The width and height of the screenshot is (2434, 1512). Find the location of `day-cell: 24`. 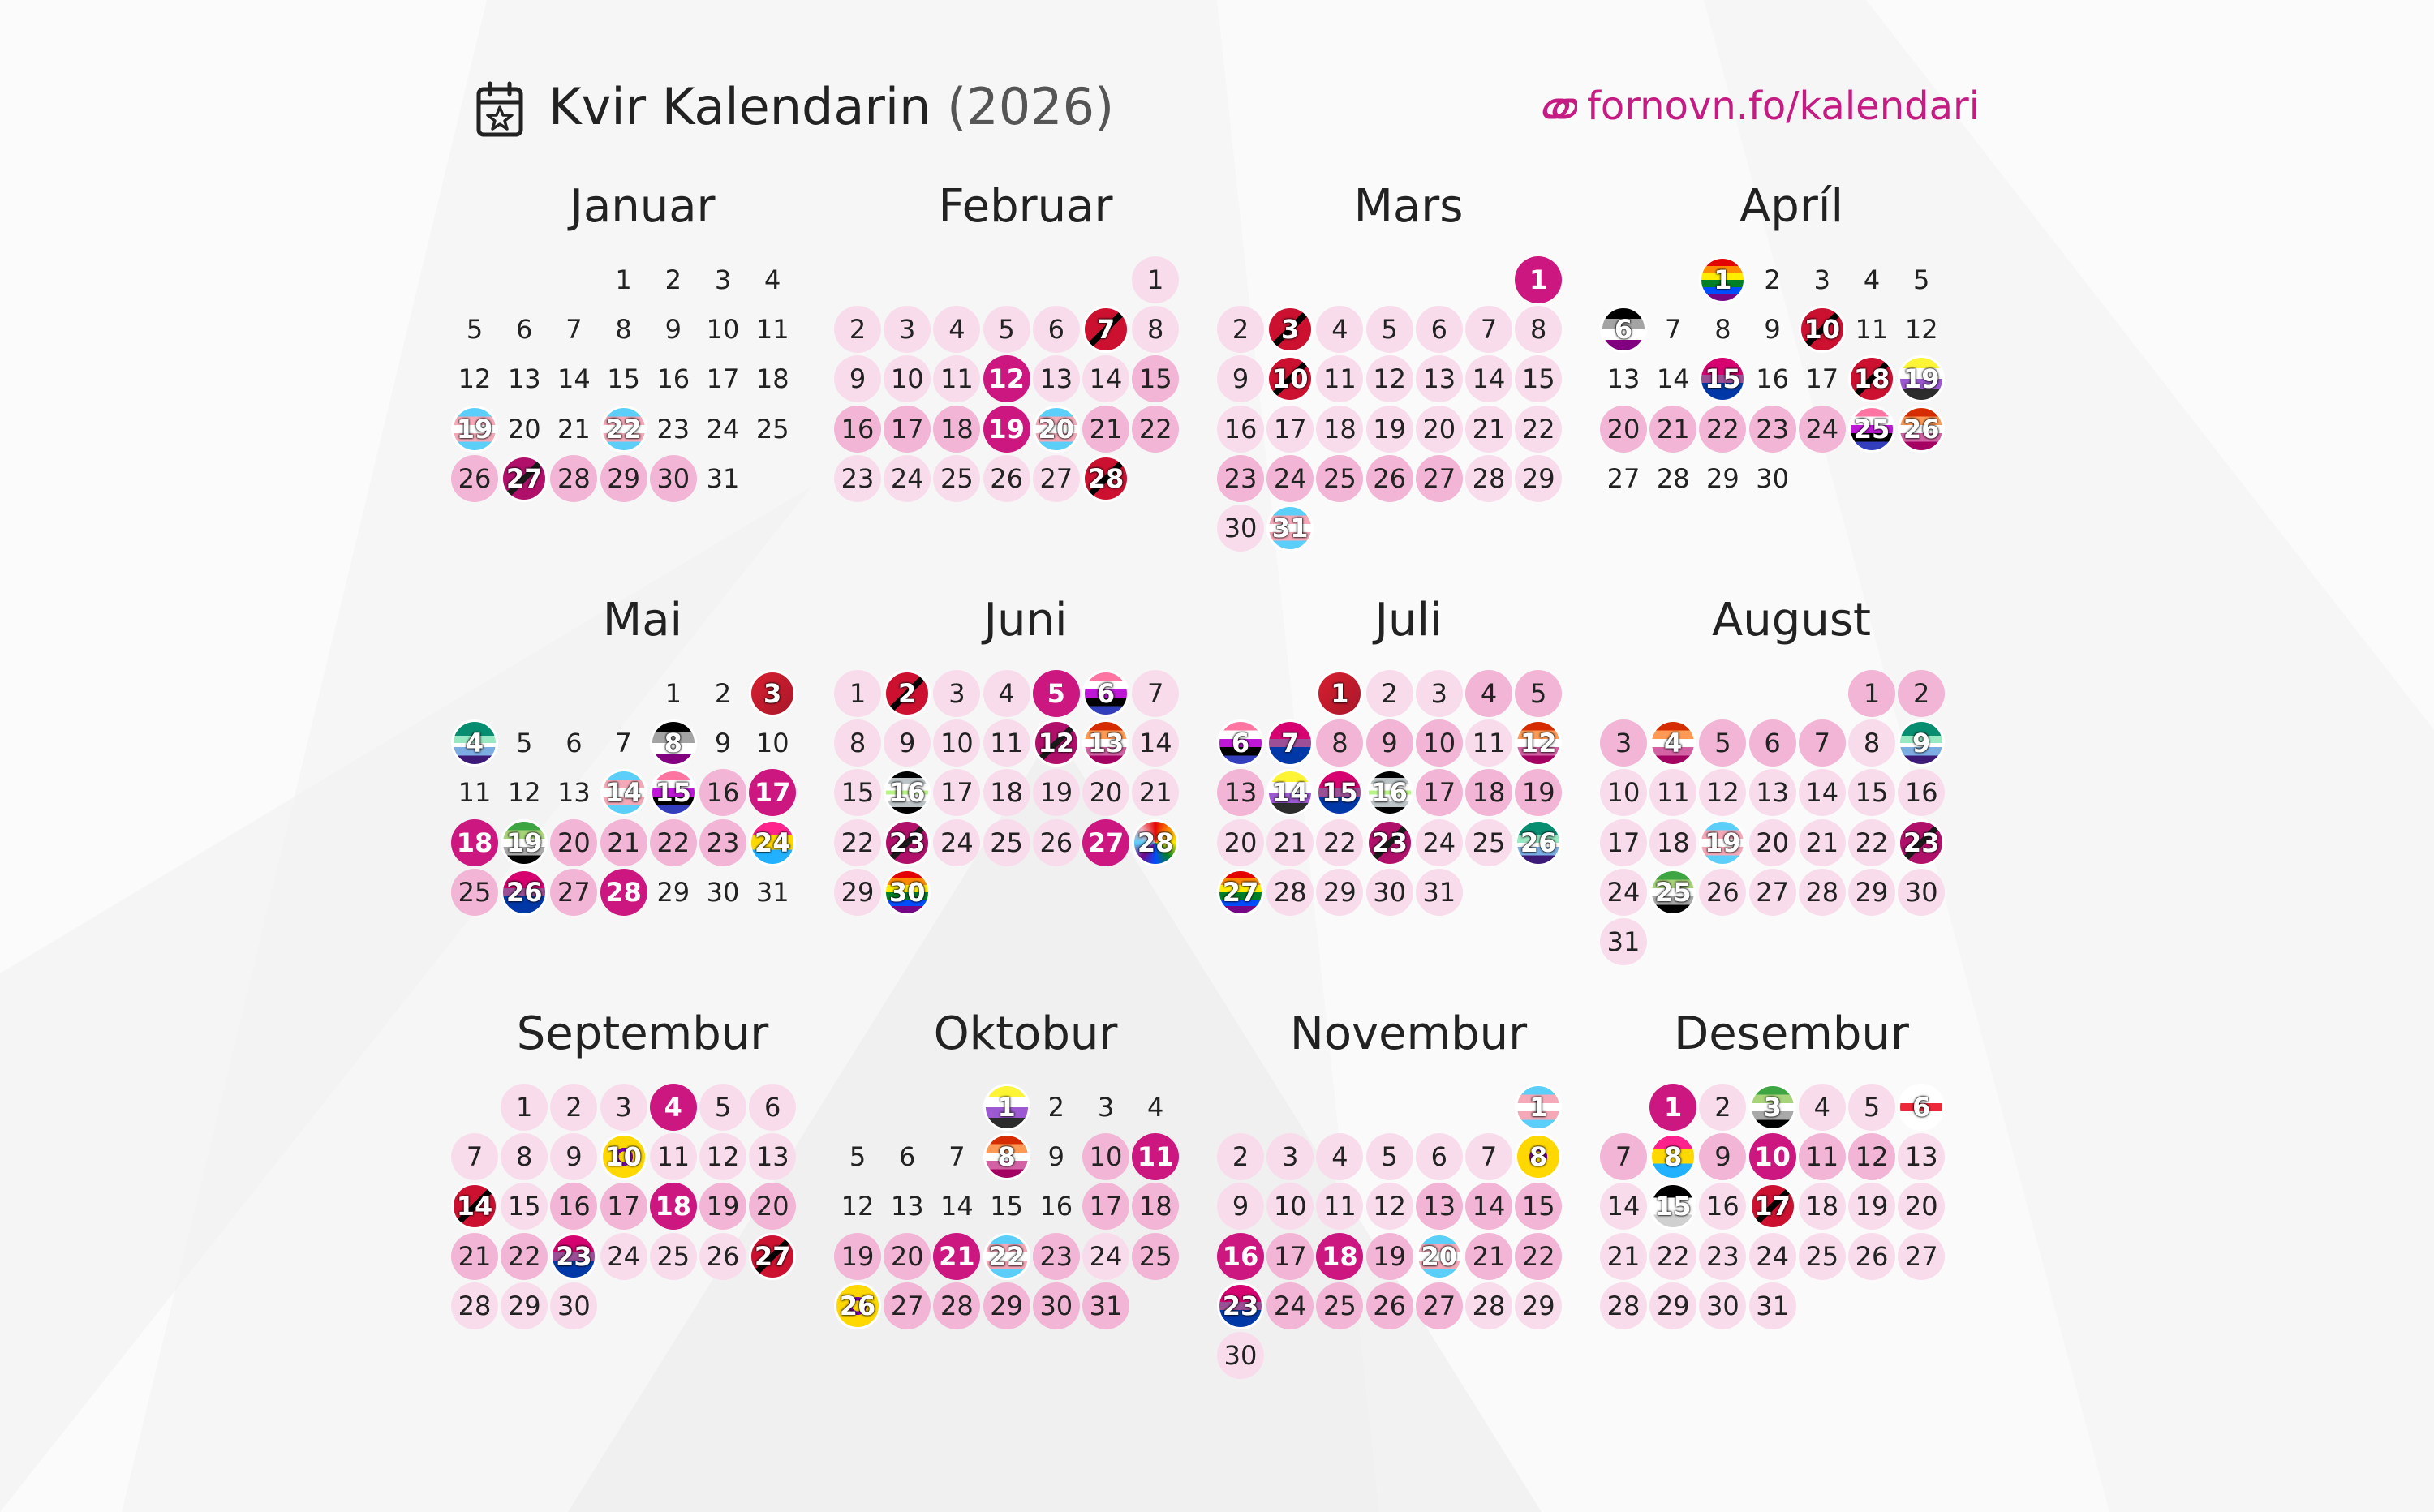

day-cell: 24 is located at coordinates (773, 842).